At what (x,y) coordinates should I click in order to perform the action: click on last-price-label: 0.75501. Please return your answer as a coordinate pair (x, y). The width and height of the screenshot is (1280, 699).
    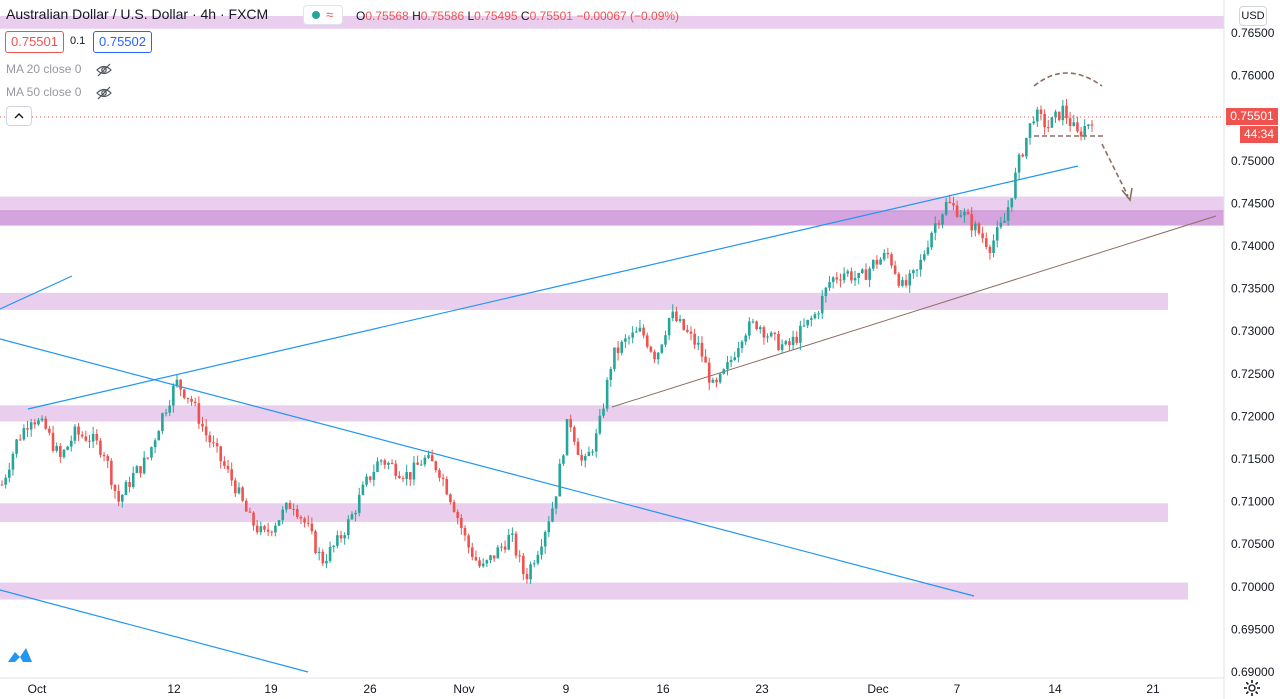
    Looking at the image, I should click on (1252, 116).